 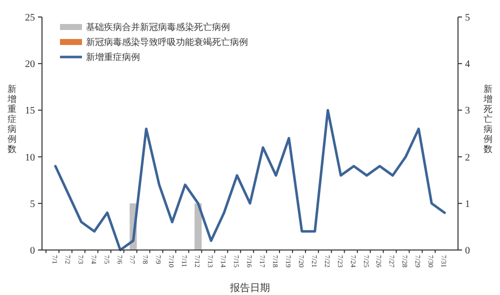 What do you see at coordinates (158, 28) in the screenshot?
I see `legend-label: 基础疾病合并新冠病毒感染死亡病例` at bounding box center [158, 28].